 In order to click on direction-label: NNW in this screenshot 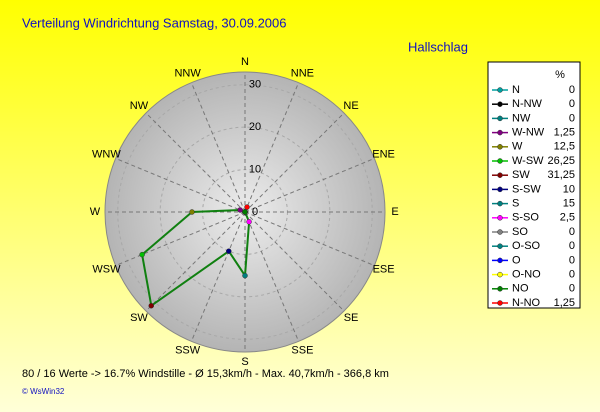, I will do `click(187, 73)`.